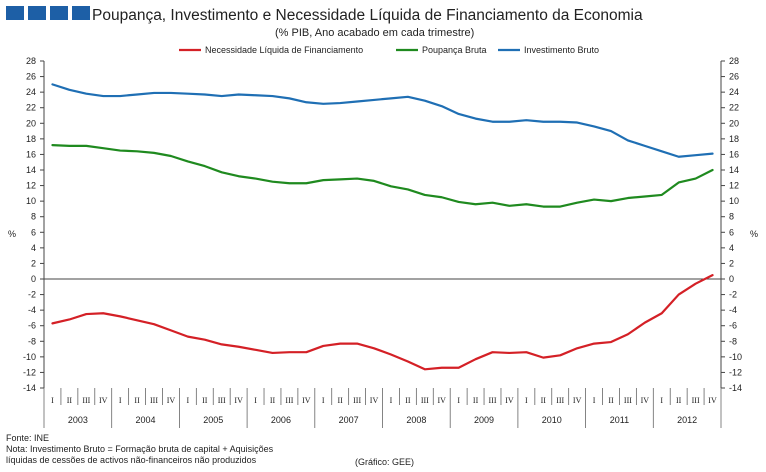 Image resolution: width=766 pixels, height=472 pixels. What do you see at coordinates (734, 61) in the screenshot?
I see `y-tick-label-right: 28` at bounding box center [734, 61].